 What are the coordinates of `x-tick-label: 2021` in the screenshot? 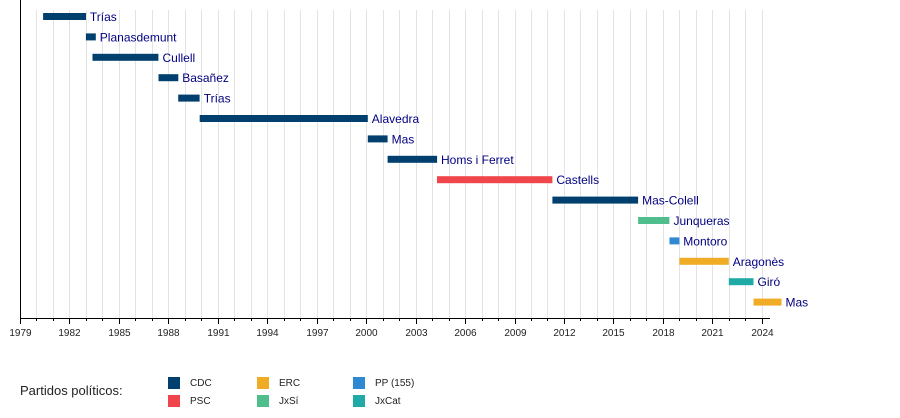 It's located at (712, 333).